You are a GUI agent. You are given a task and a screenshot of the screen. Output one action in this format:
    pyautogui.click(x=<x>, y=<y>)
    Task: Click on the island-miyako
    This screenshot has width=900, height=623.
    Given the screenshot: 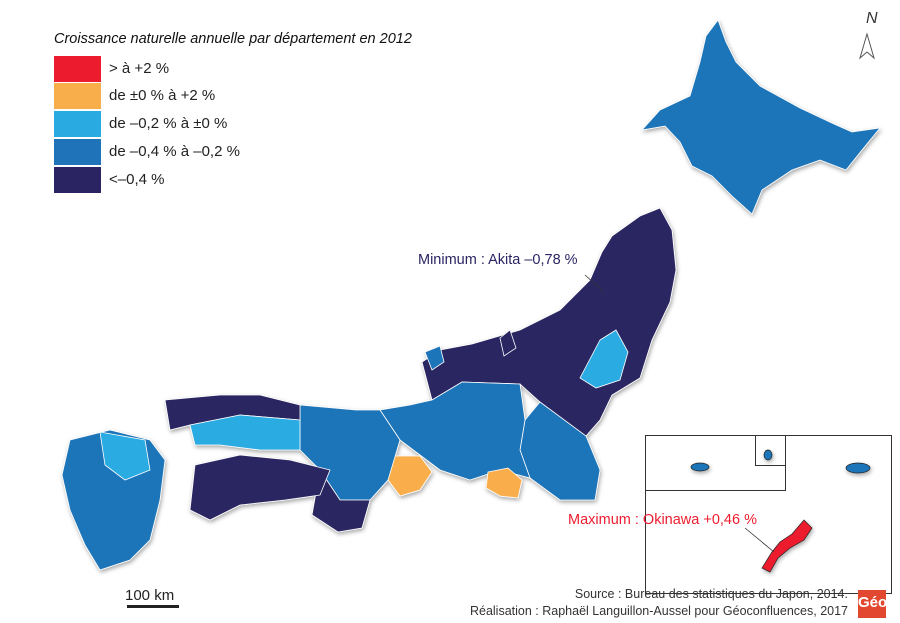 What is the action you would take?
    pyautogui.click(x=768, y=455)
    